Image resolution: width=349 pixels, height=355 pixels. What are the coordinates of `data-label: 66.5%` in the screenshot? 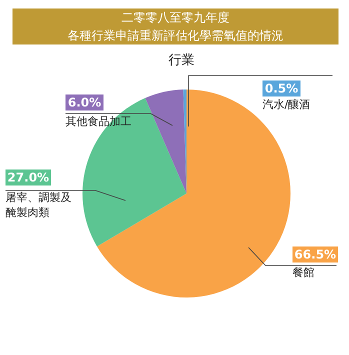 It's located at (315, 255).